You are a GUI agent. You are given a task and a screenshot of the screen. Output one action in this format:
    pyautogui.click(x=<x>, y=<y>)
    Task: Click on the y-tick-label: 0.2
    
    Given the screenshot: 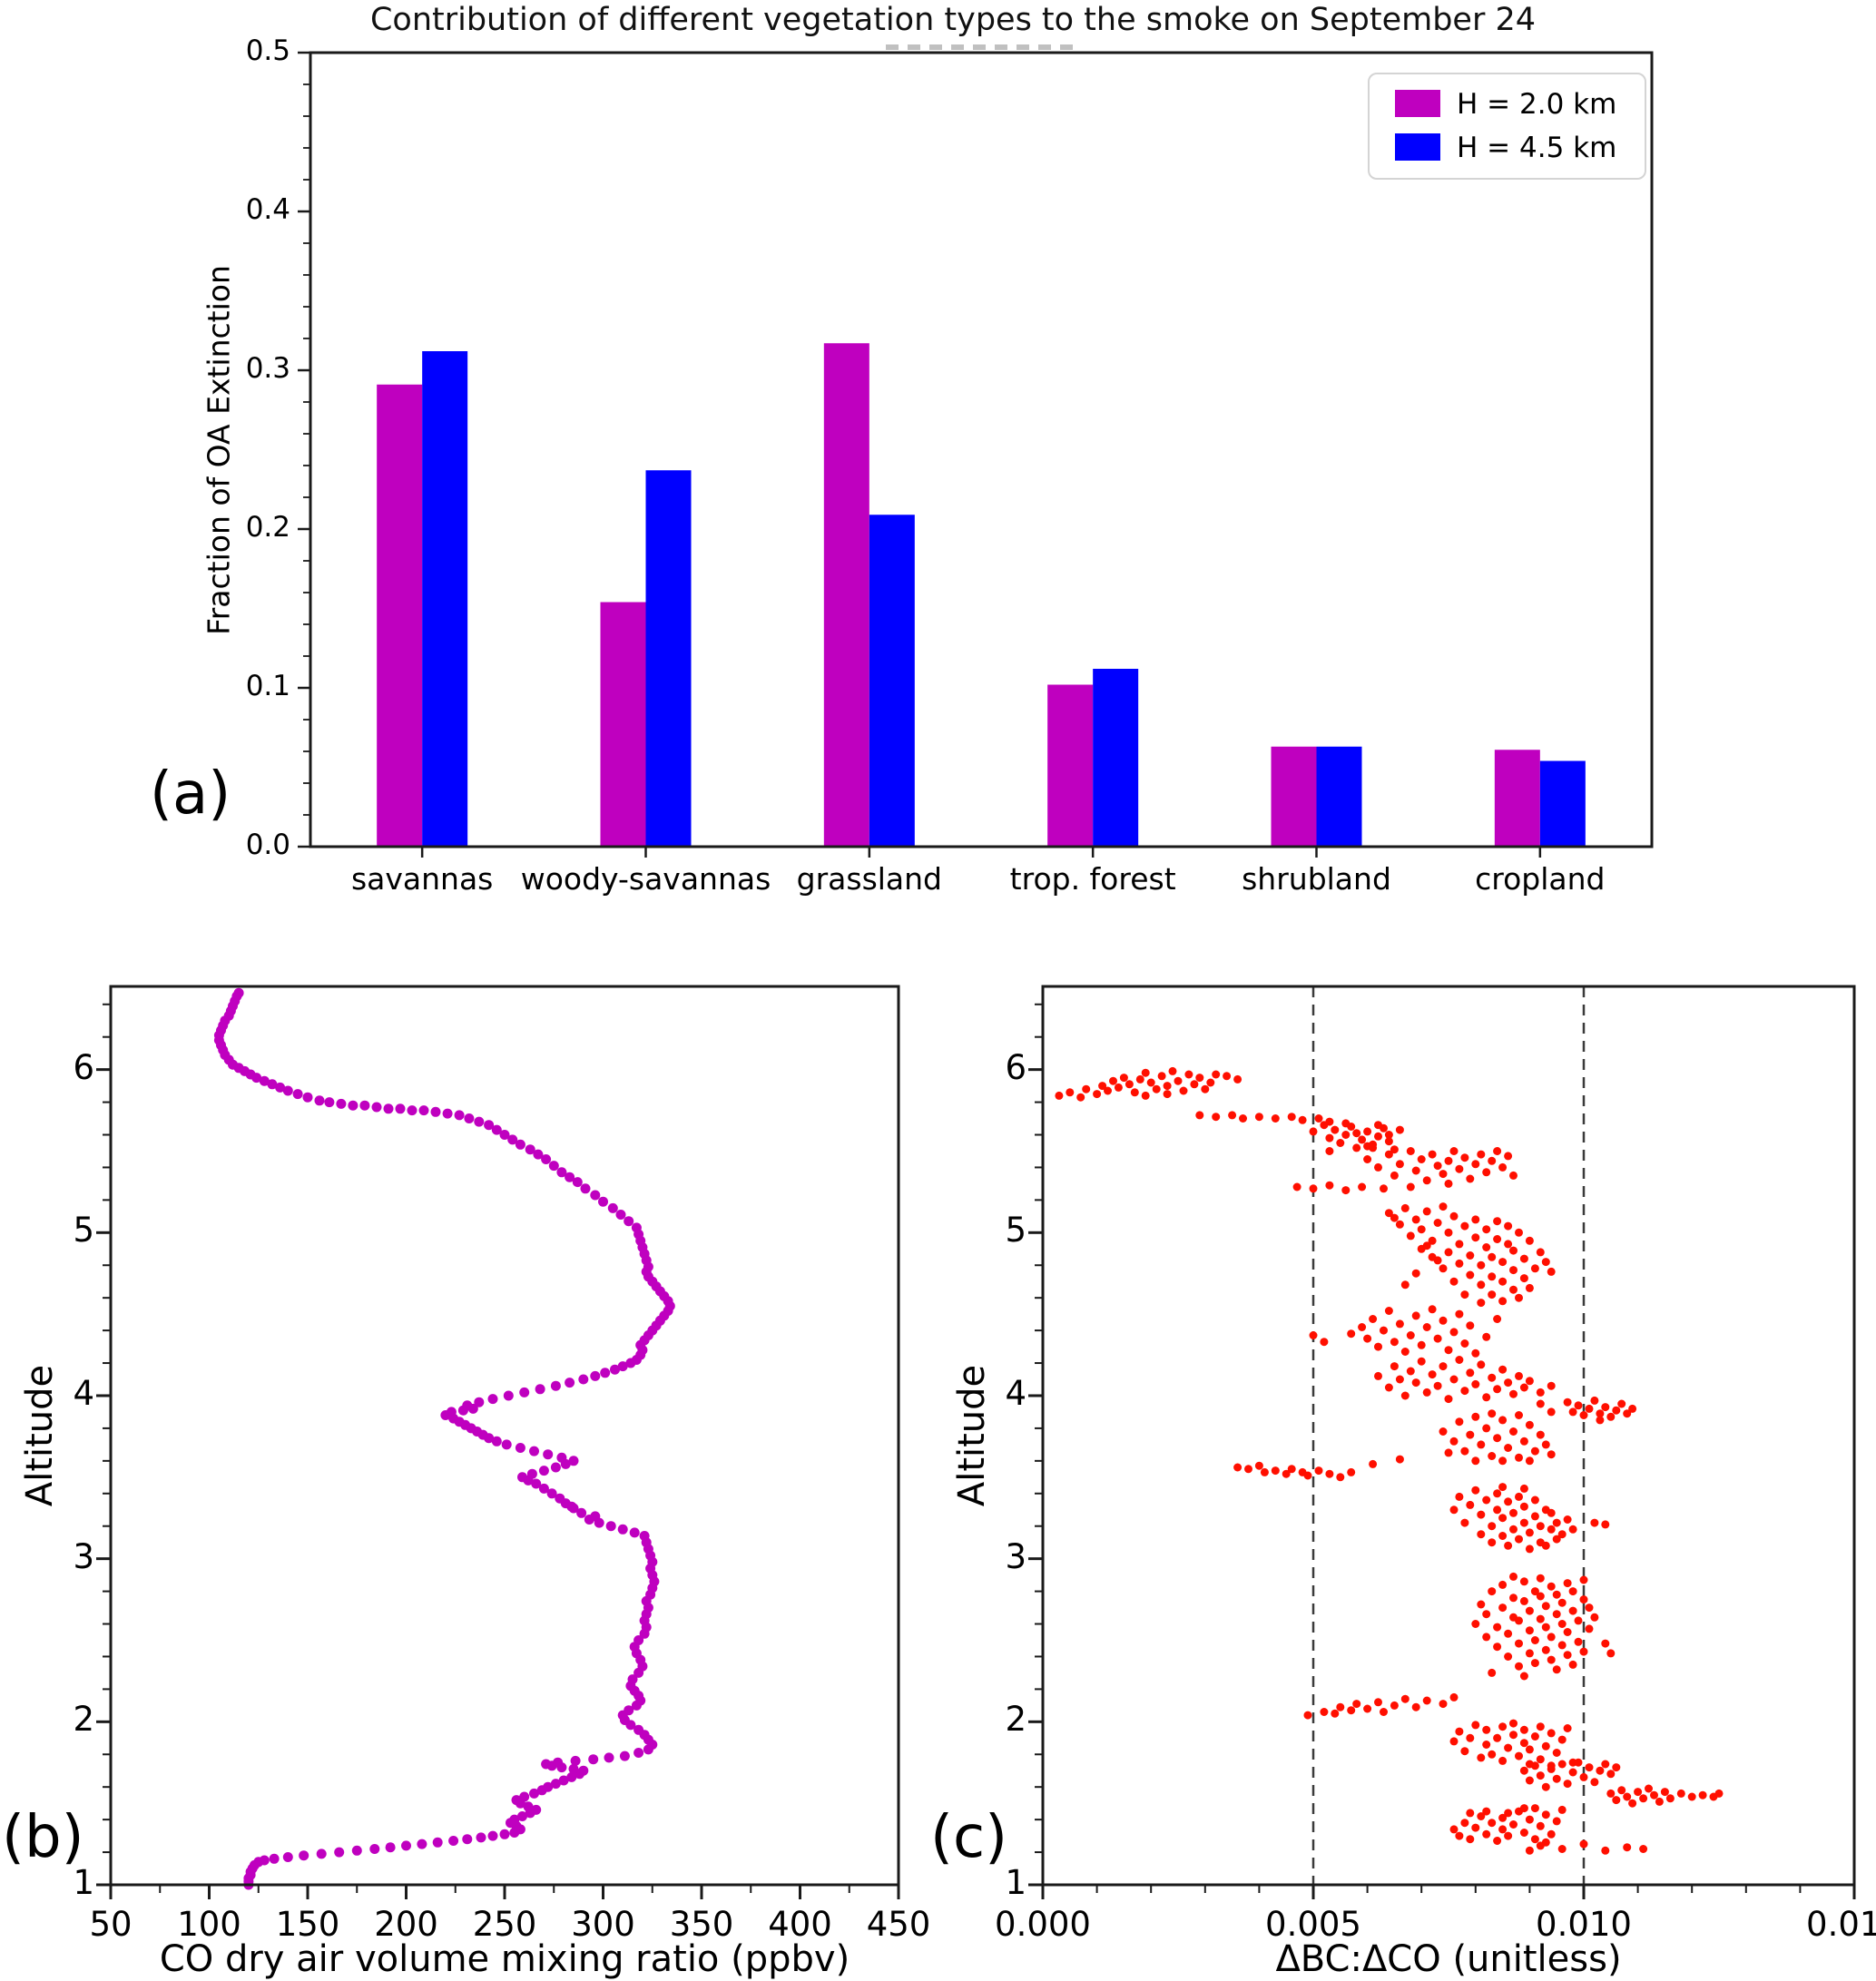 What is the action you would take?
    pyautogui.click(x=267, y=527)
    